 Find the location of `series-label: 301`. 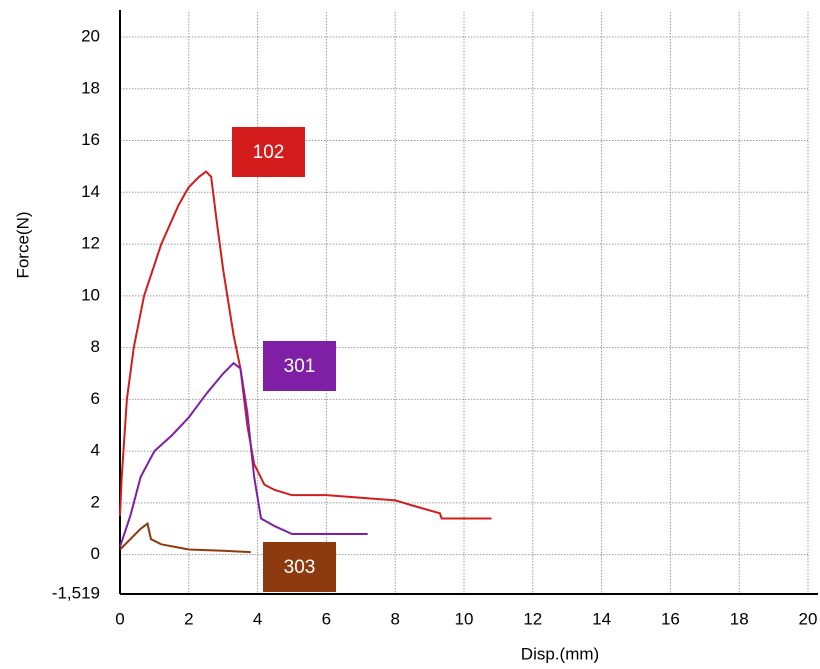

series-label: 301 is located at coordinates (300, 366).